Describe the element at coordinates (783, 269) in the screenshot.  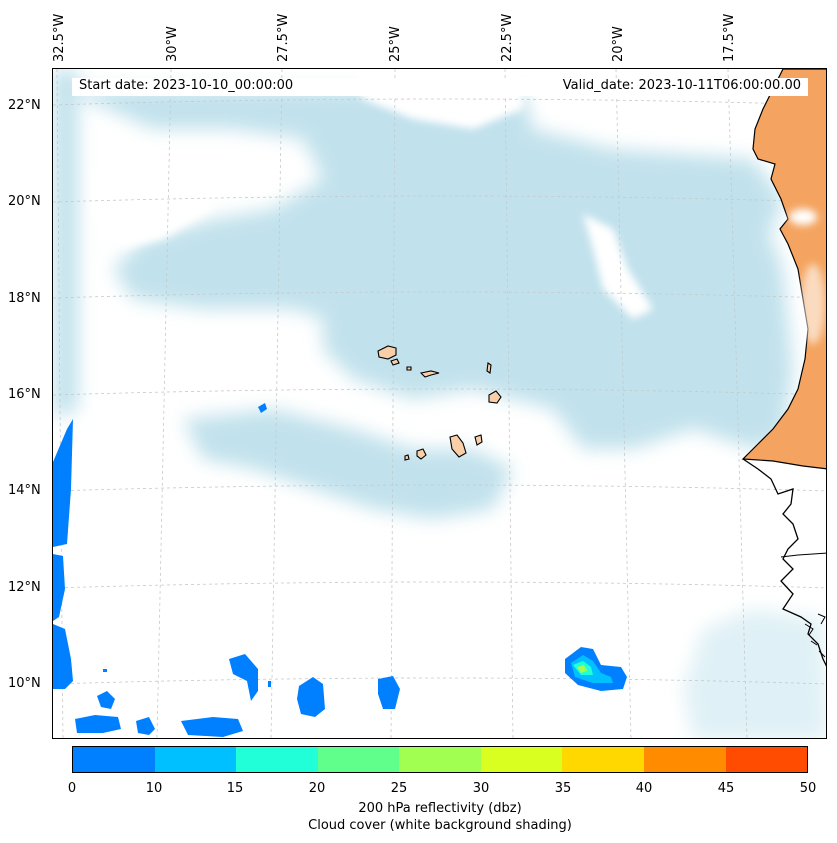
I see `land-mauritania` at that location.